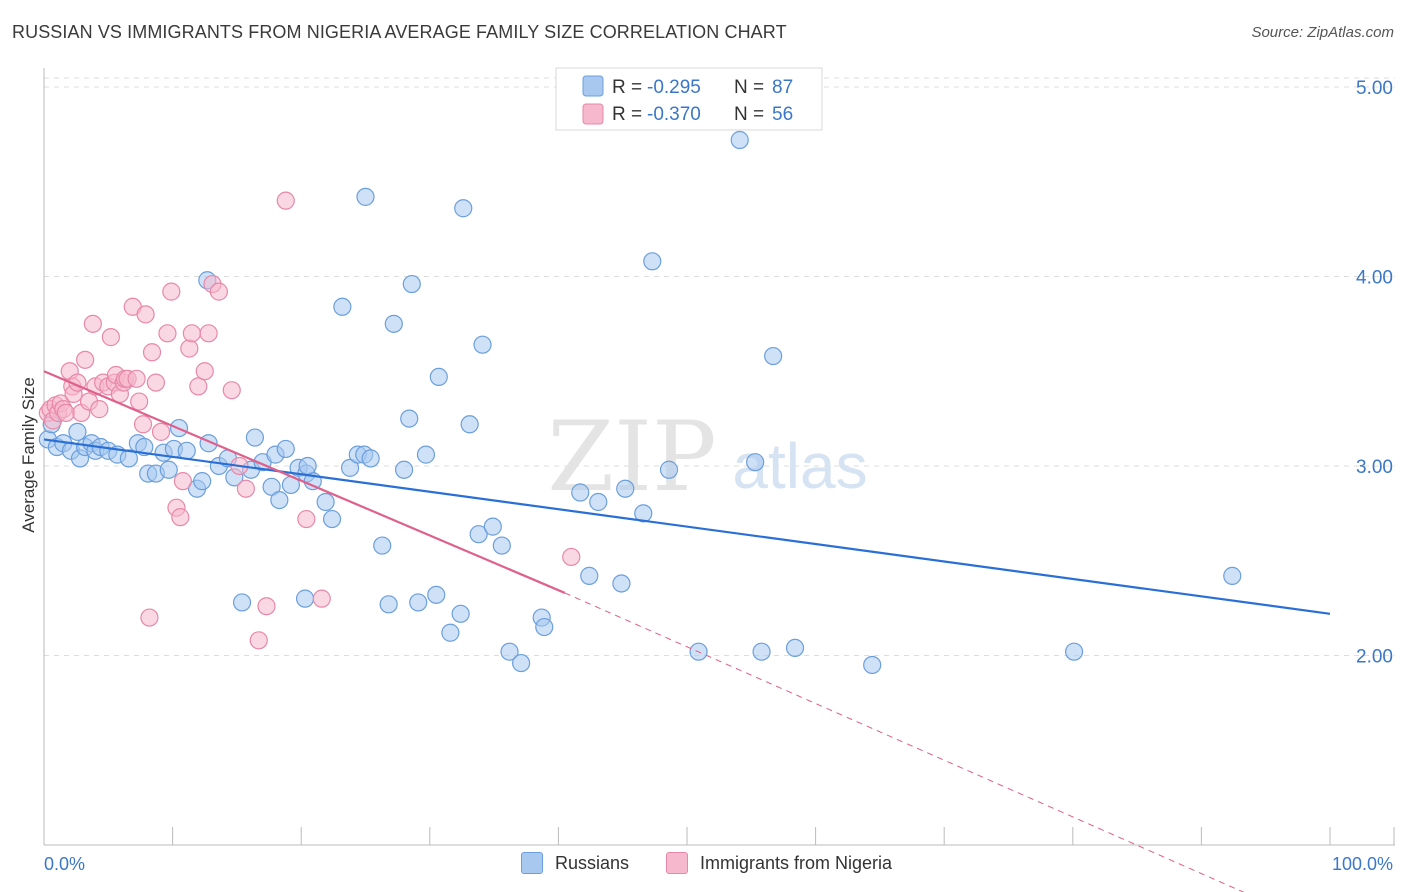 This screenshot has width=1406, height=892. I want to click on y-tick-labels: 2.00 3.00 4.00 5.00, so click(1374, 373).